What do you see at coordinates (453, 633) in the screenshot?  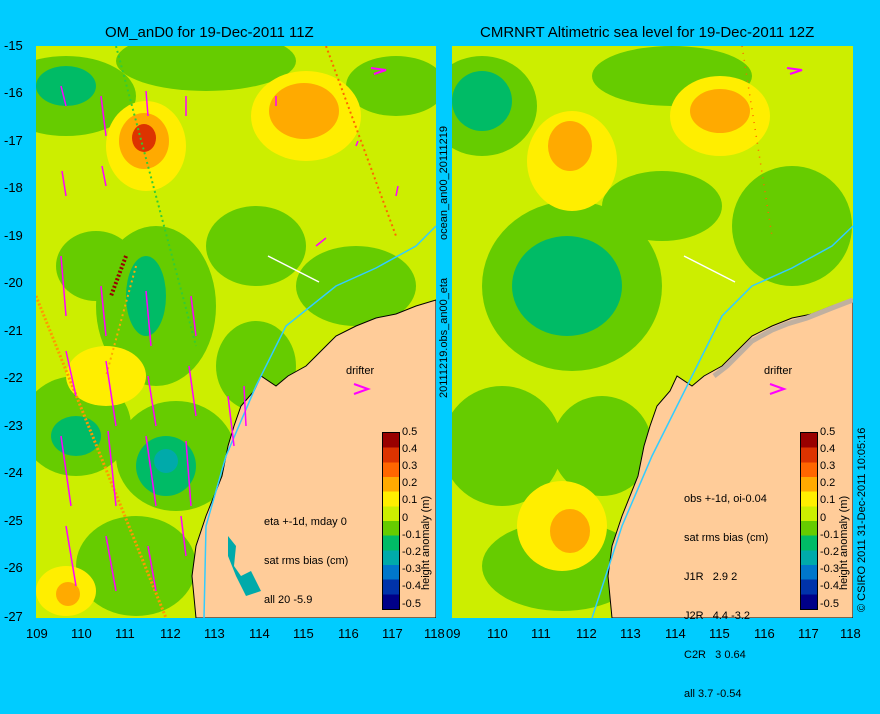 I see `x-tick: 09` at bounding box center [453, 633].